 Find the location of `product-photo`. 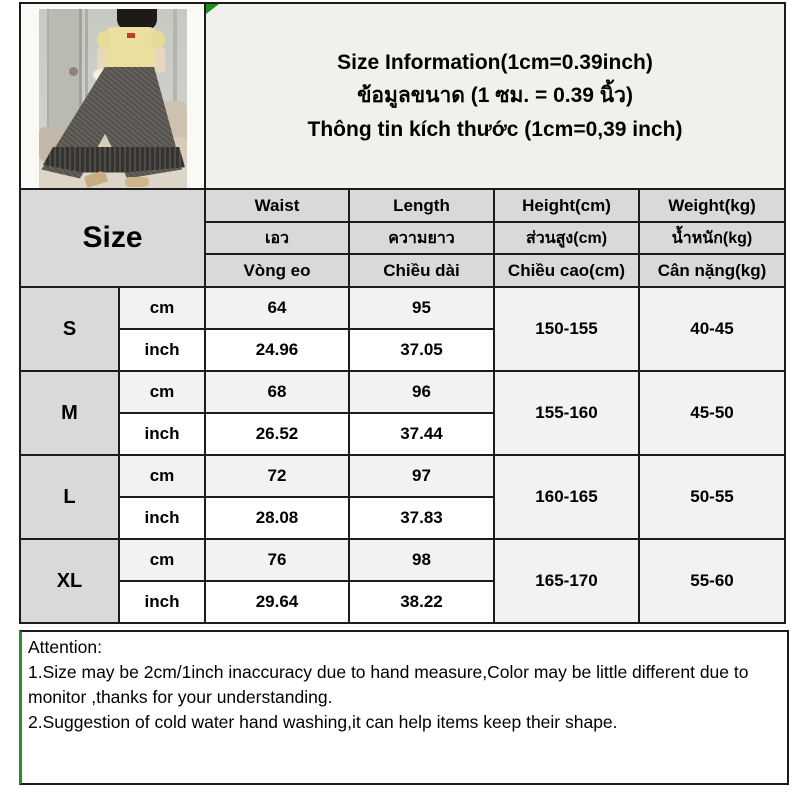

product-photo is located at coordinates (112, 97).